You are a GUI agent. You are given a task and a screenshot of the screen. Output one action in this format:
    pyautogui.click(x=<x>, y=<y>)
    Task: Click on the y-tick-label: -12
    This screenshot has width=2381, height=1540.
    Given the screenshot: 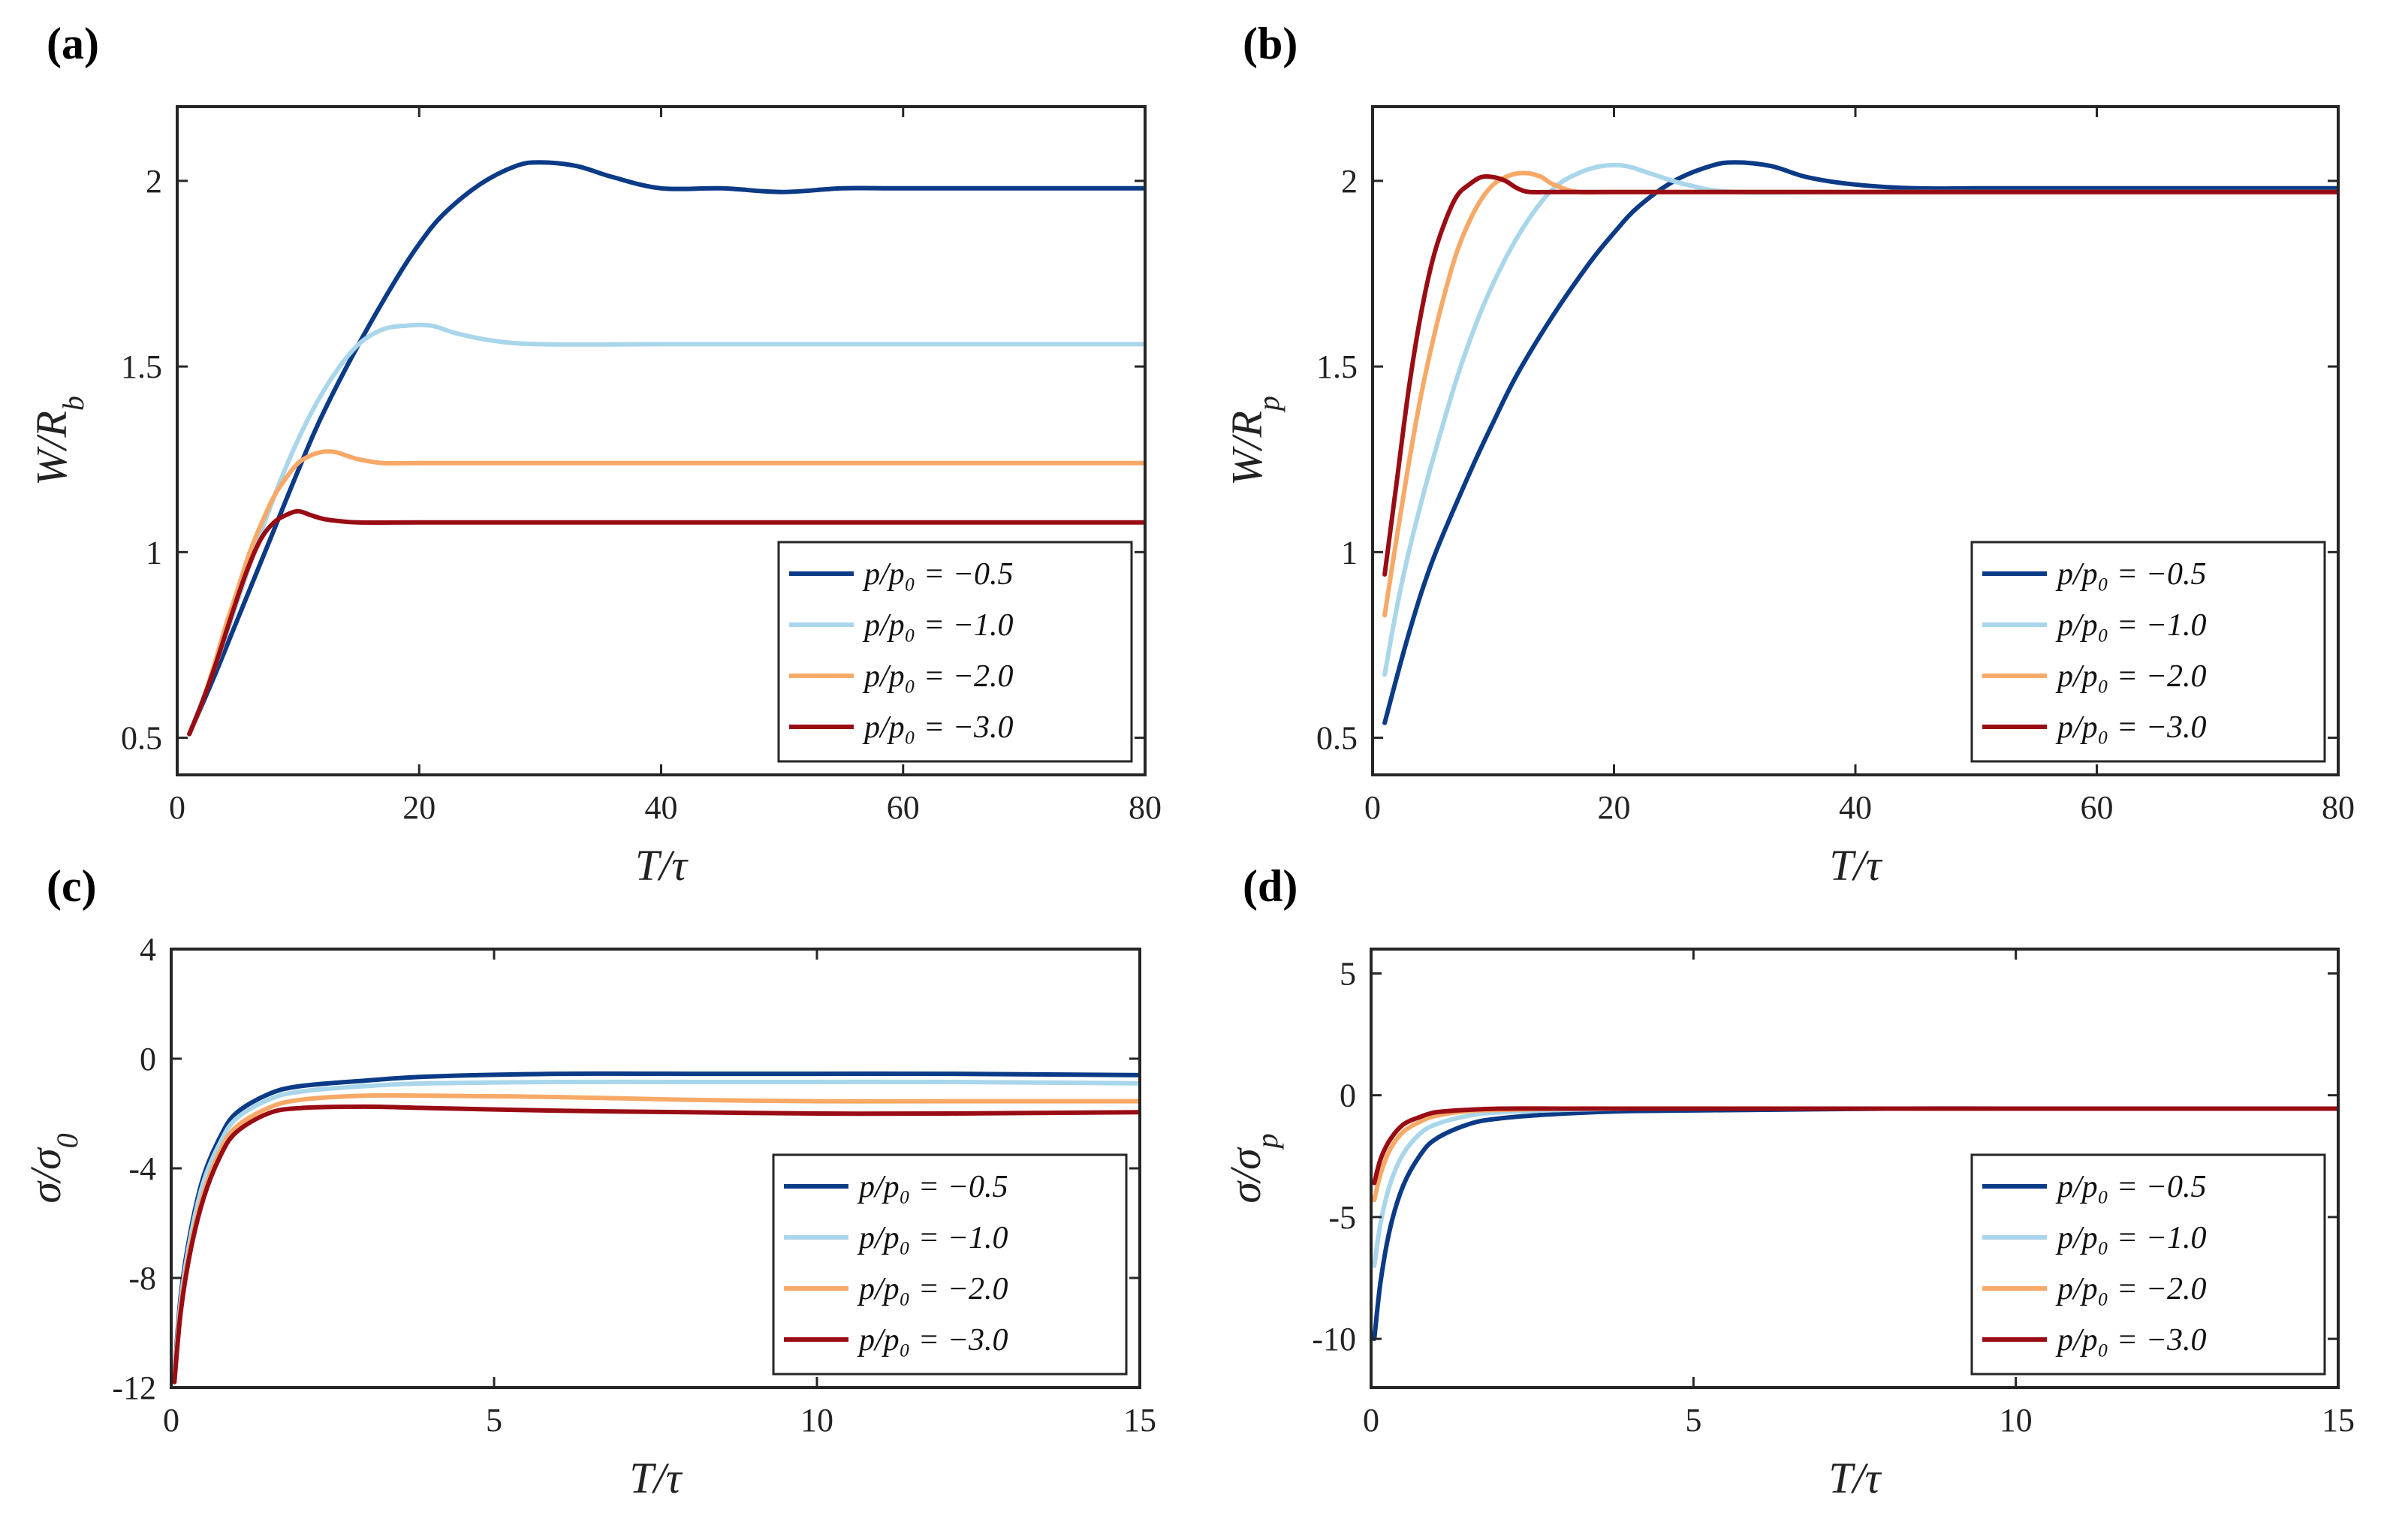 What is the action you would take?
    pyautogui.click(x=134, y=1388)
    